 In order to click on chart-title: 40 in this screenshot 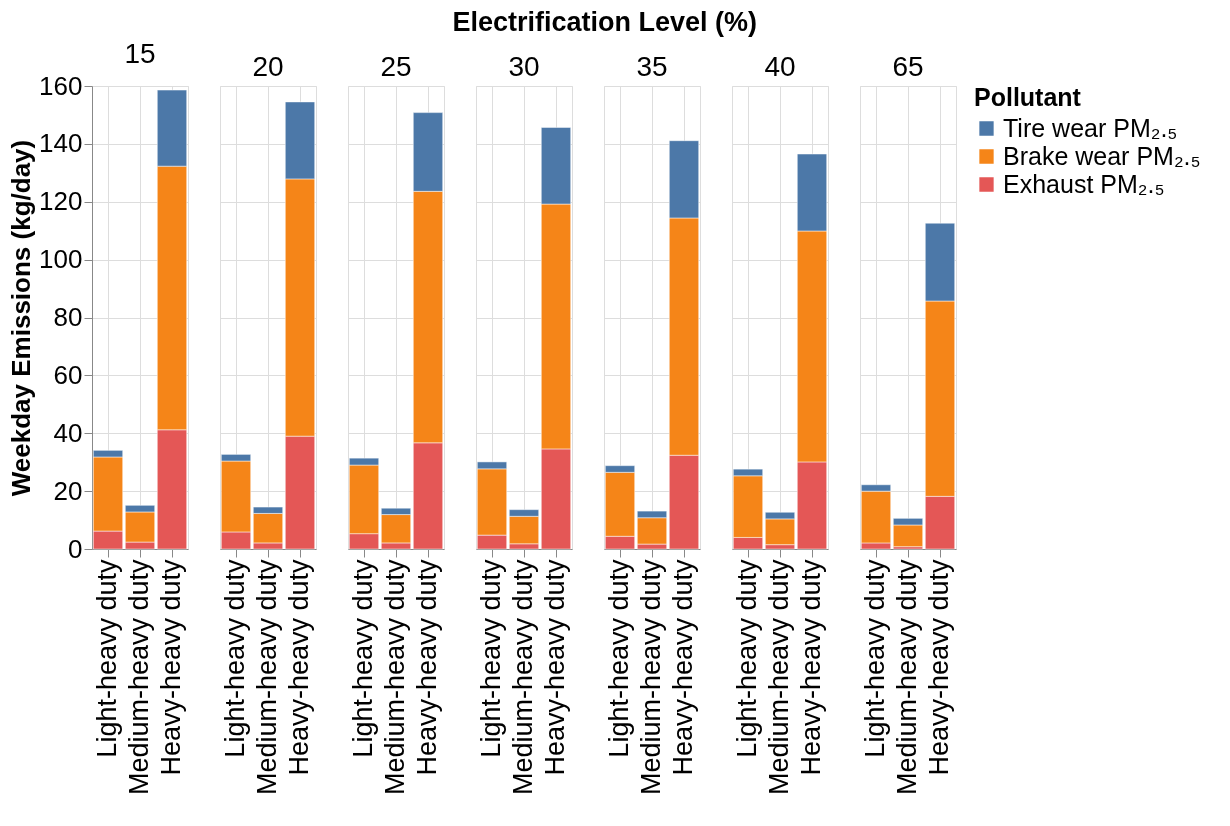, I will do `click(780, 66)`.